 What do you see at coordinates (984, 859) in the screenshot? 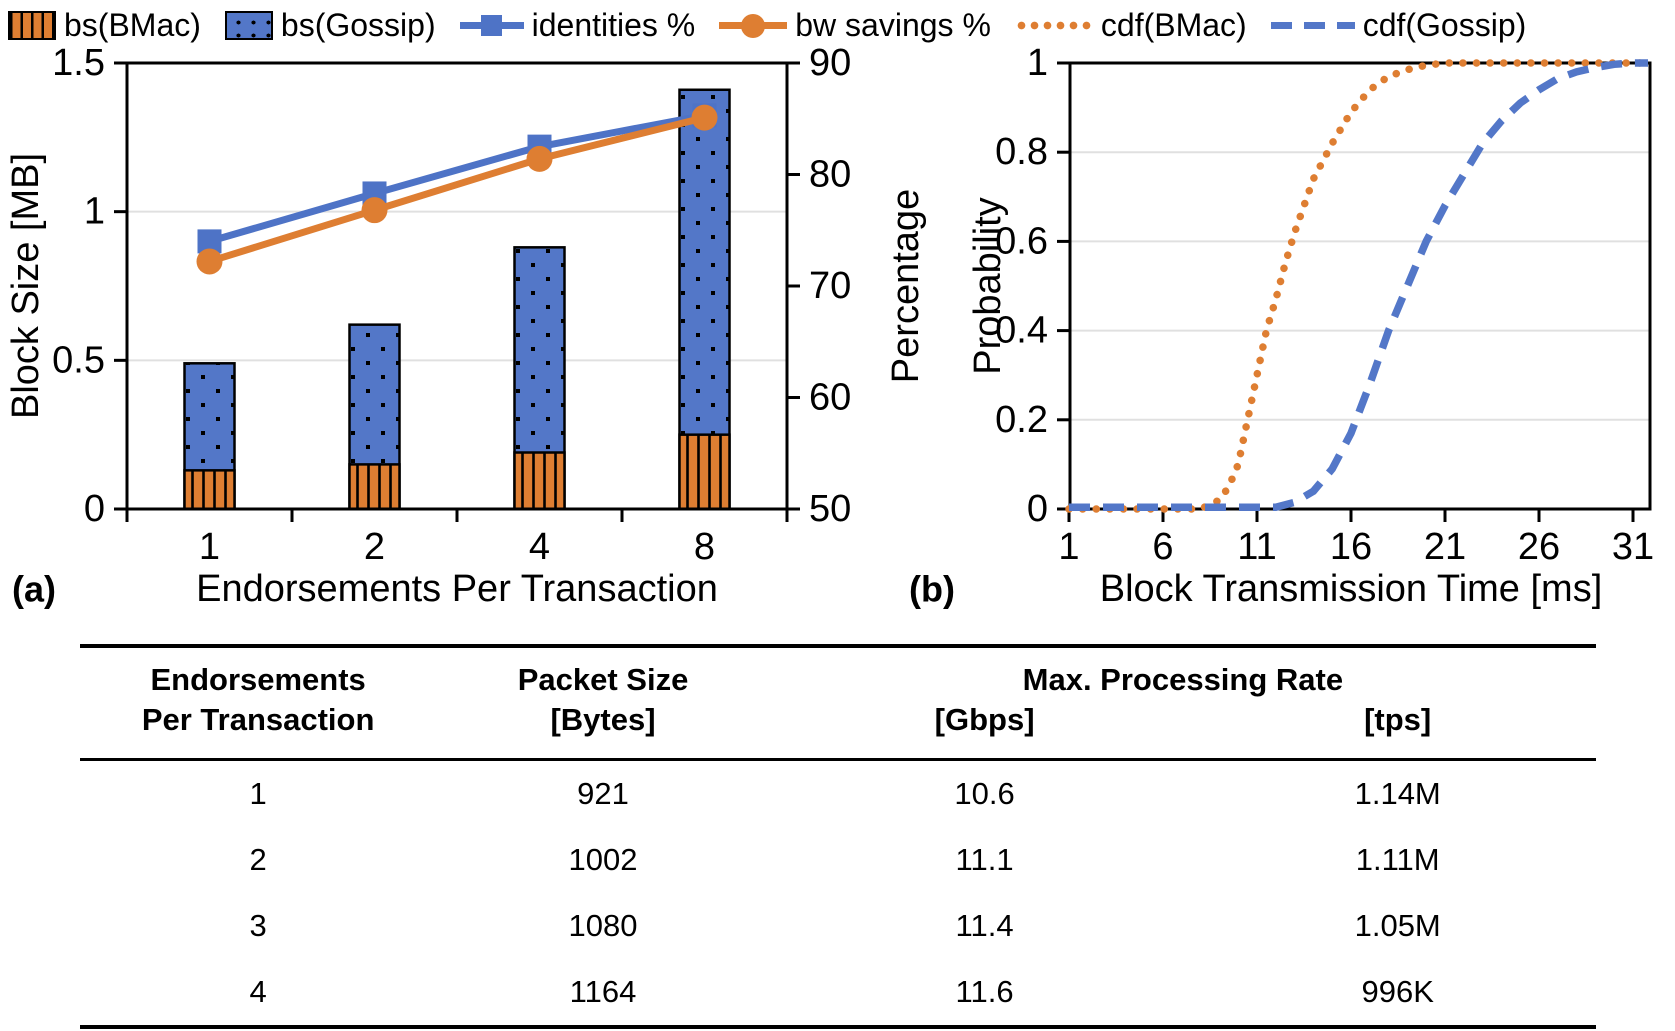
I see `table-cell: 11.1` at bounding box center [984, 859].